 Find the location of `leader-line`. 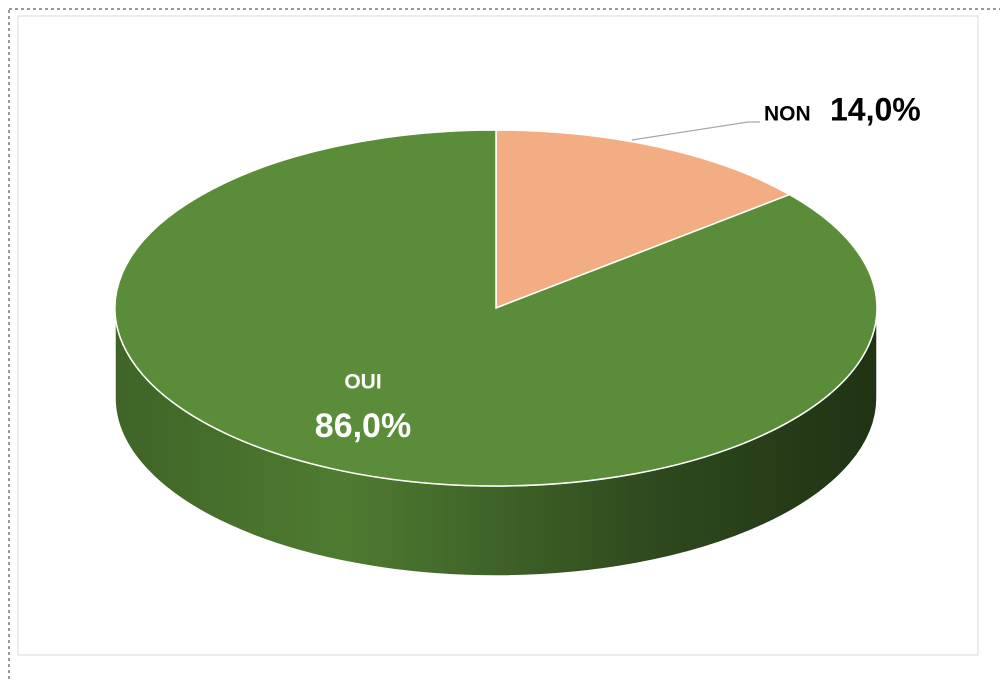

leader-line is located at coordinates (695, 131).